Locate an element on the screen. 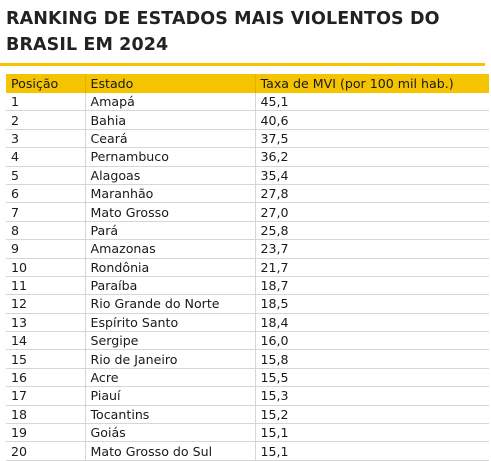 This screenshot has height=461, width=491. table-row: 4 Pernambuco 36,2 is located at coordinates (247, 157).